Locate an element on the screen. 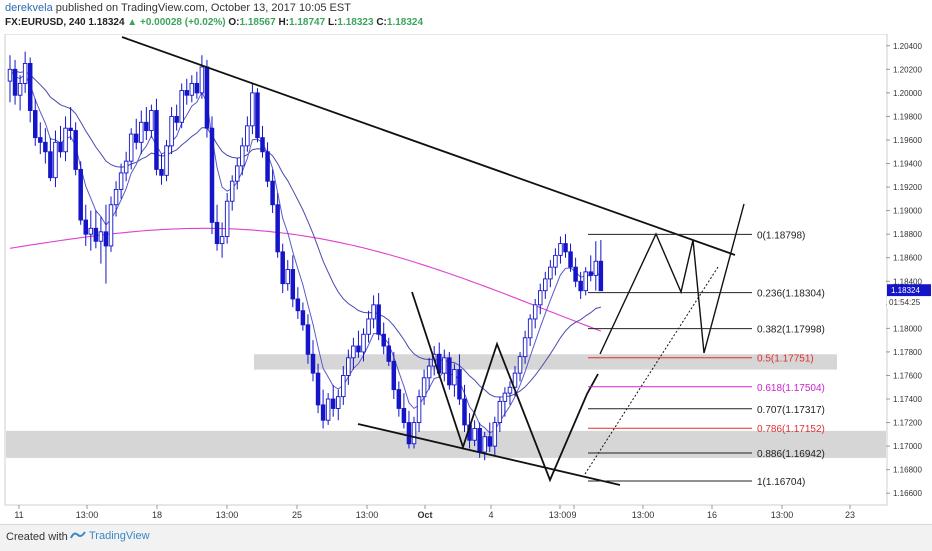  time-tick-label: 11 is located at coordinates (18, 515).